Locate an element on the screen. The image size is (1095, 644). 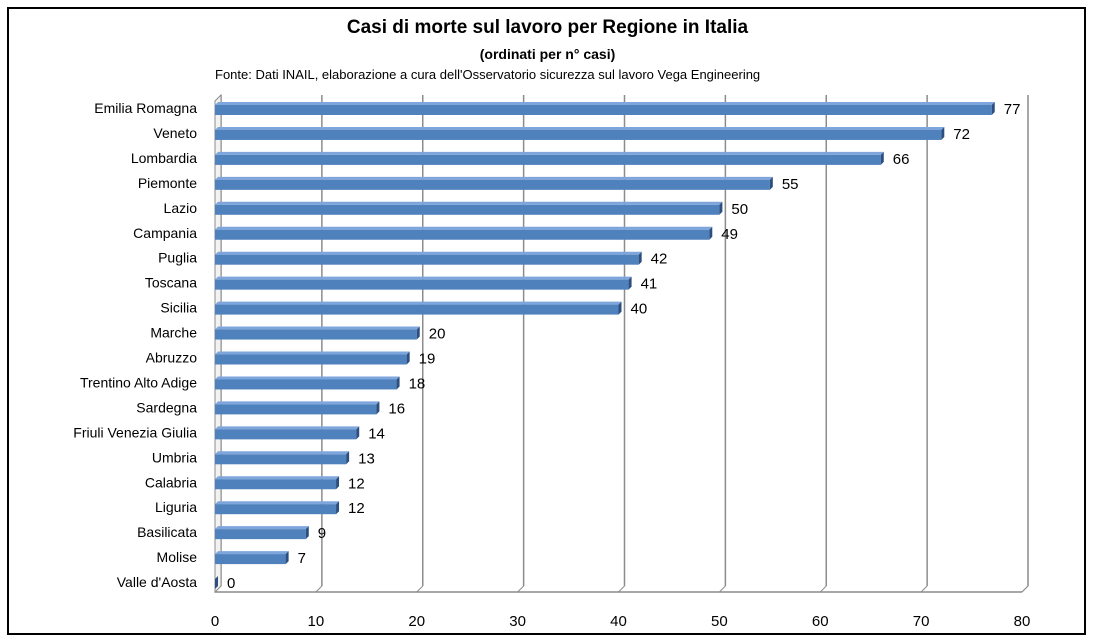
category-label: Abruzzo is located at coordinates (172, 358).